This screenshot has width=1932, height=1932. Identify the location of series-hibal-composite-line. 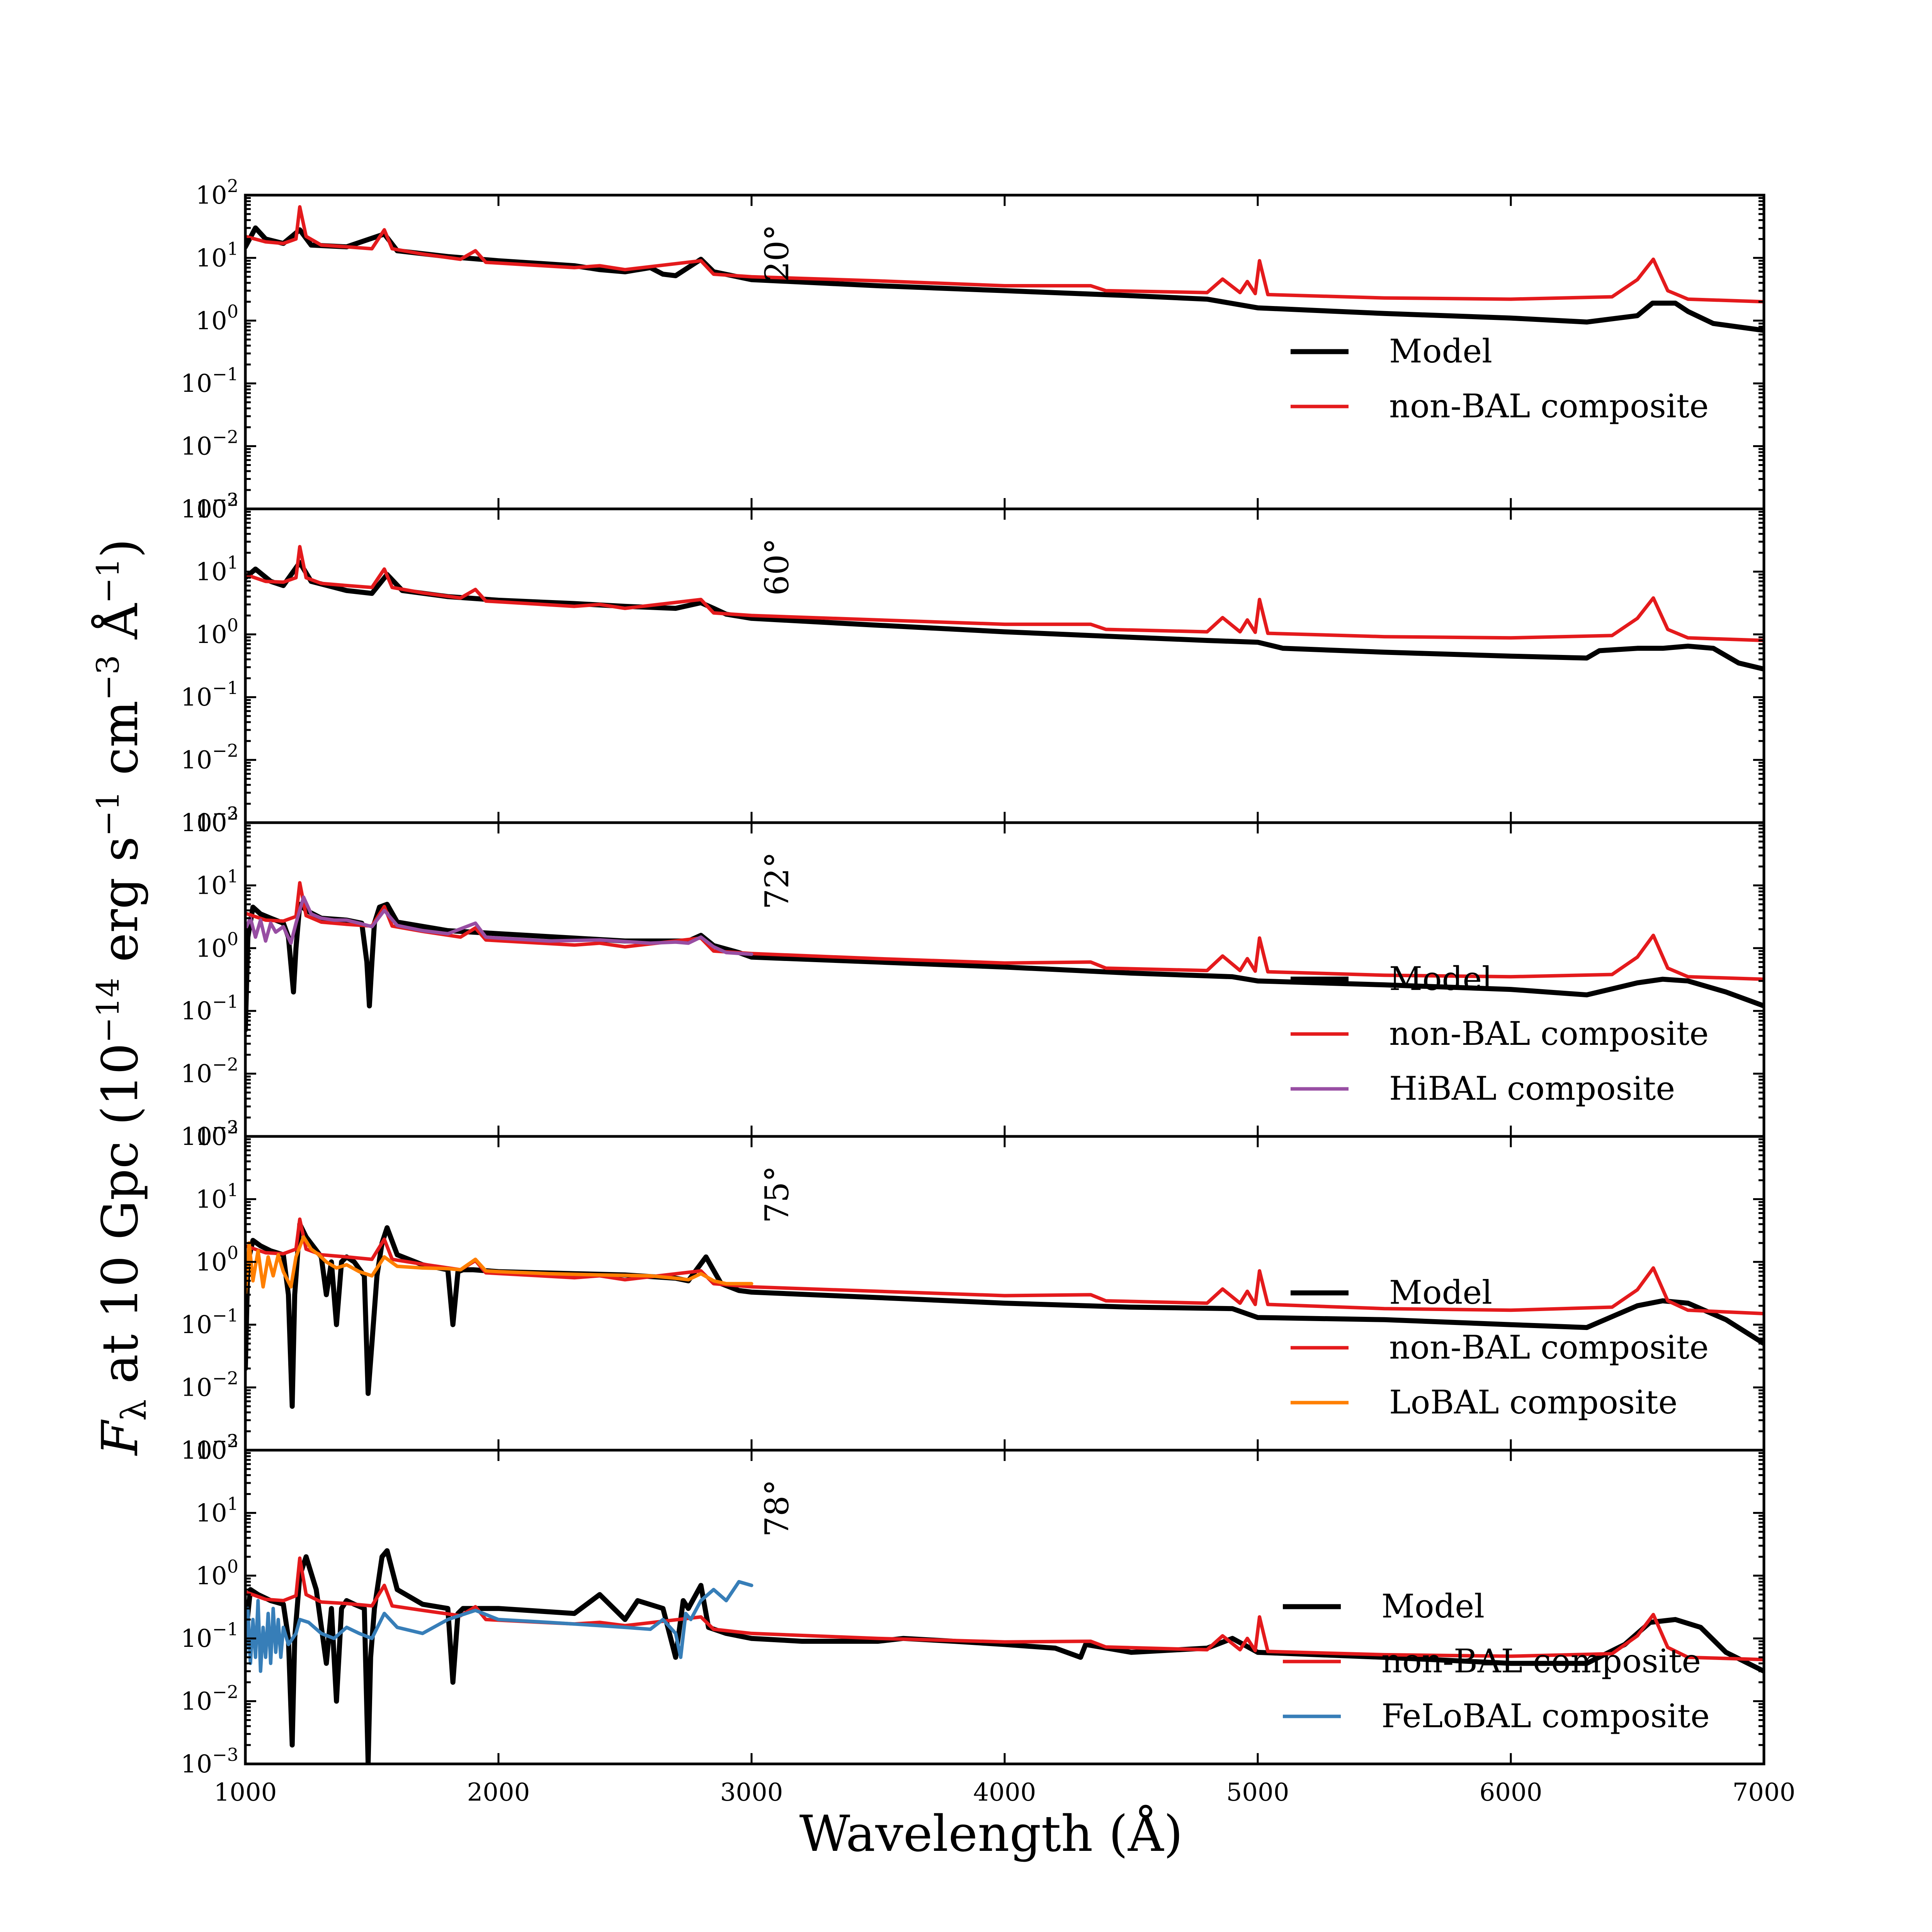
(499, 926).